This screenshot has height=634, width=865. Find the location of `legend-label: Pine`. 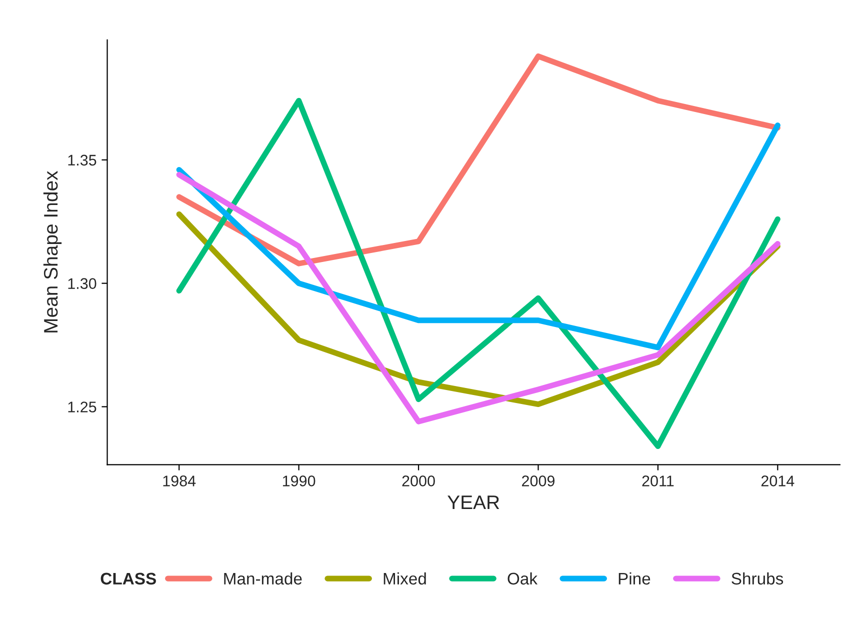

legend-label: Pine is located at coordinates (634, 578).